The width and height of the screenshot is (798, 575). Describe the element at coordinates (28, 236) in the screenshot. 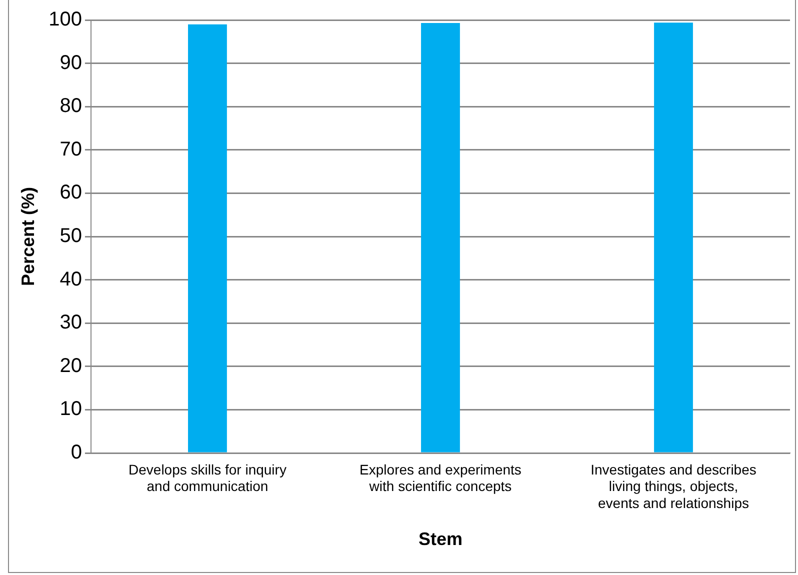

I see `y-axis-title: Percent (%)` at that location.